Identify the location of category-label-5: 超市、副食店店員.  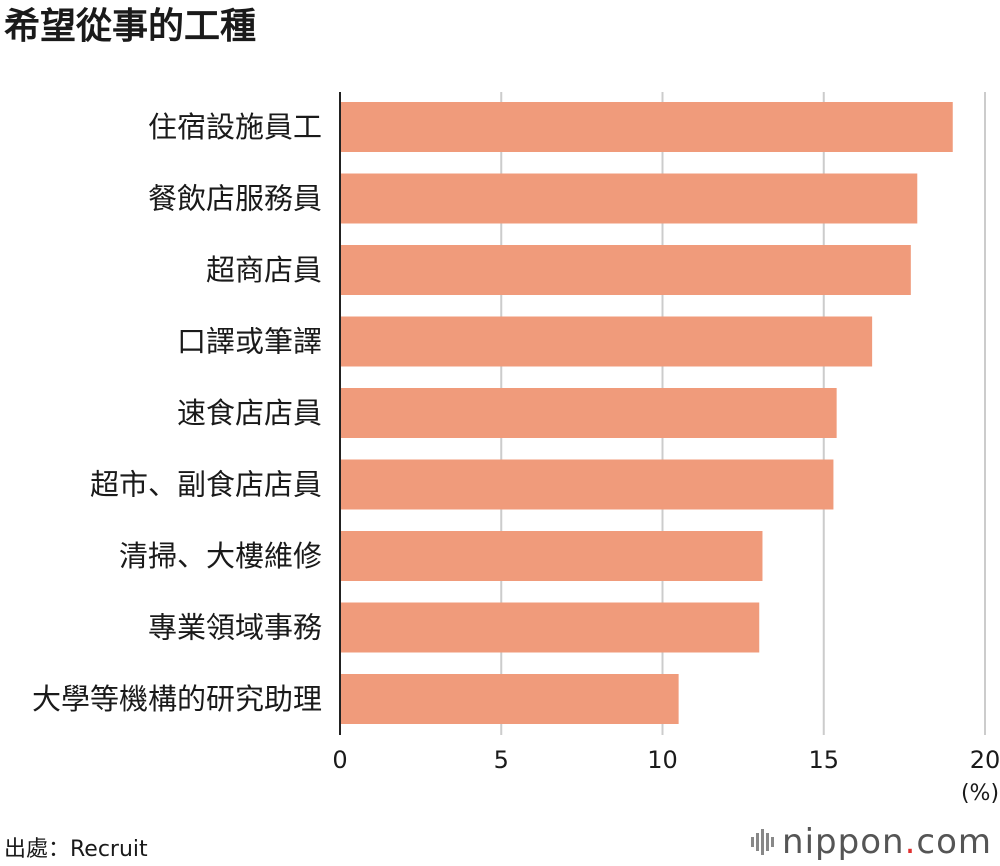
(206, 485).